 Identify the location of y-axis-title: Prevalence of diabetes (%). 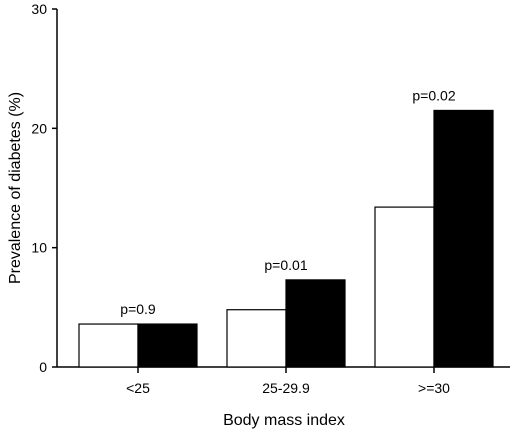
(15, 188).